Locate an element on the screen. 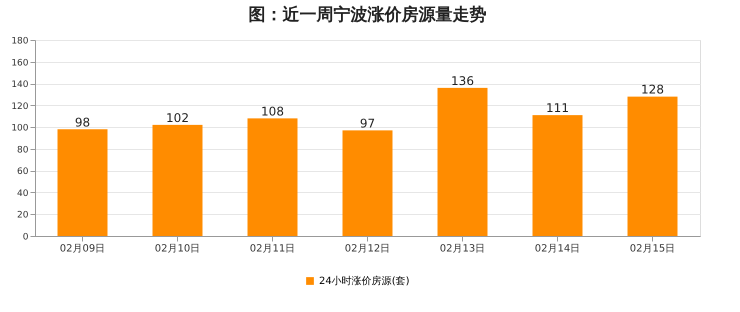 This screenshot has width=740, height=312. x-tick-label: 02月13日 is located at coordinates (463, 249).